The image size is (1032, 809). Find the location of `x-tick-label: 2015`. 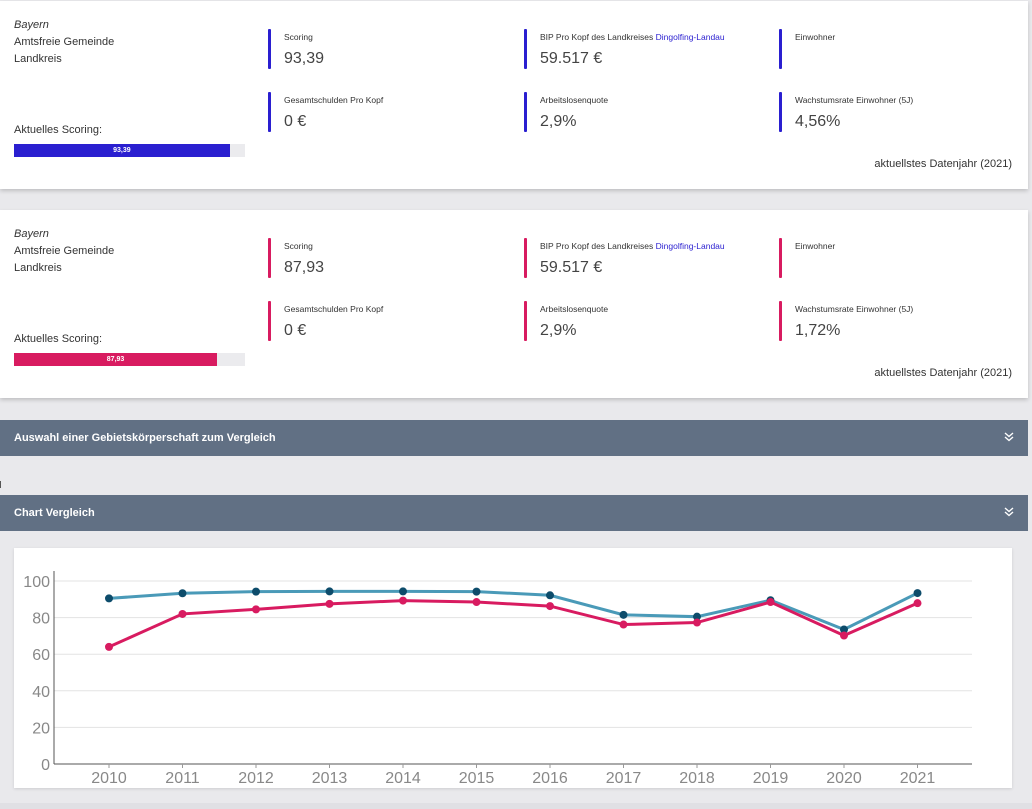

x-tick-label: 2015 is located at coordinates (477, 778).